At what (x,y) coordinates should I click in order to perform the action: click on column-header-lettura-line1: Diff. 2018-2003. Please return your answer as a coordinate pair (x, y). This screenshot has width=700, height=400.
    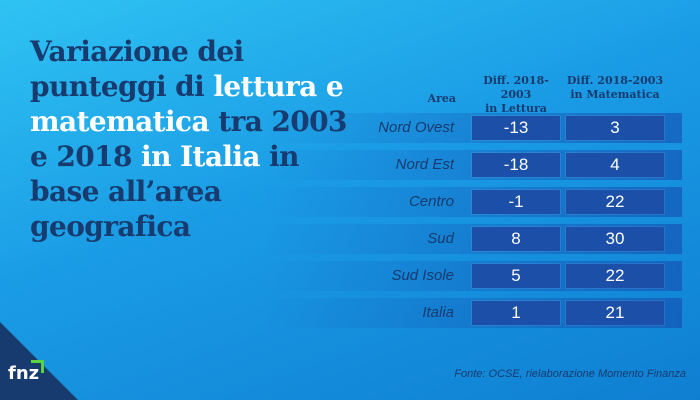
    Looking at the image, I should click on (516, 87).